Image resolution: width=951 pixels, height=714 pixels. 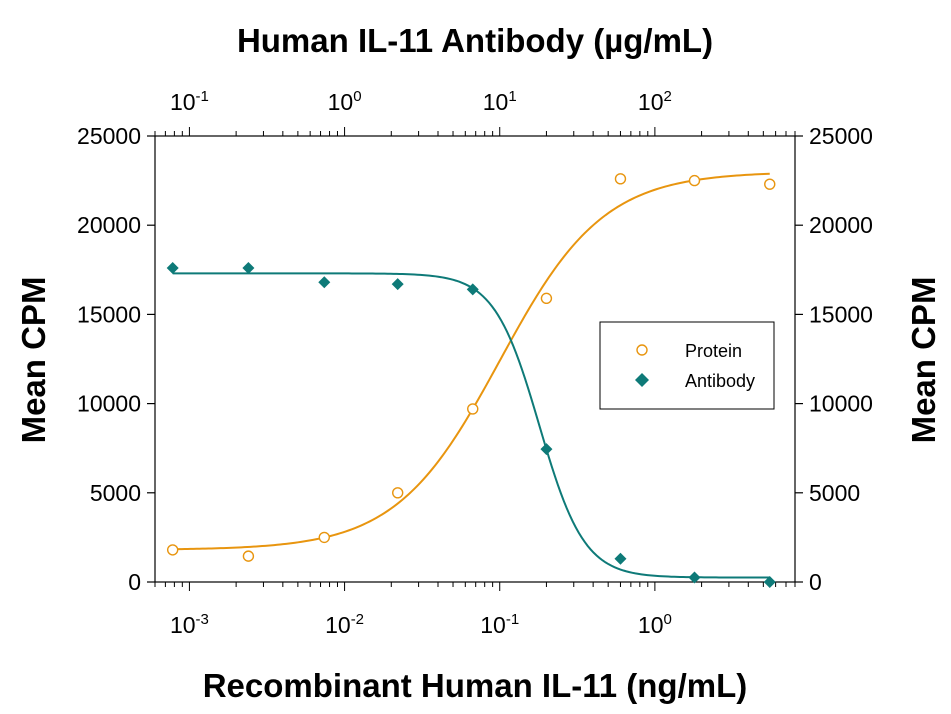 What do you see at coordinates (655, 101) in the screenshot?
I see `top-x-tick-label: 10²` at bounding box center [655, 101].